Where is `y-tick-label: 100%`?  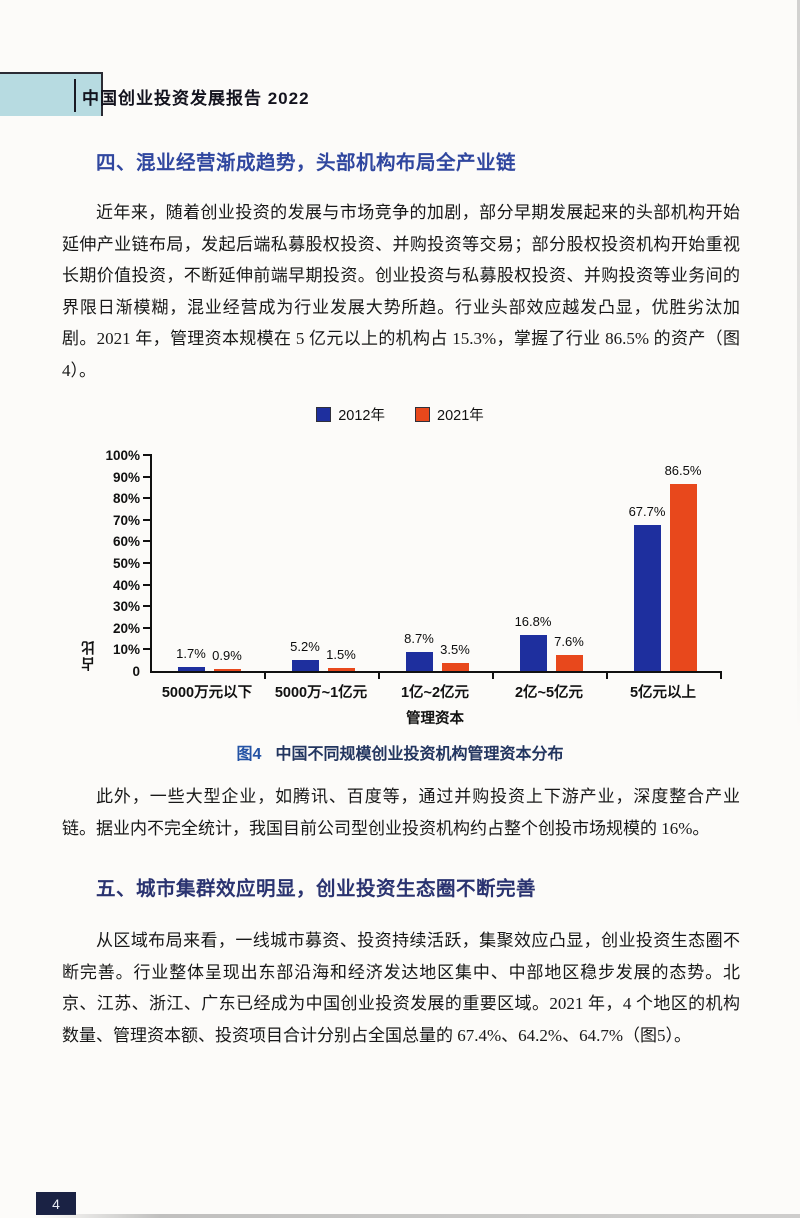 y-tick-label: 100% is located at coordinates (122, 455).